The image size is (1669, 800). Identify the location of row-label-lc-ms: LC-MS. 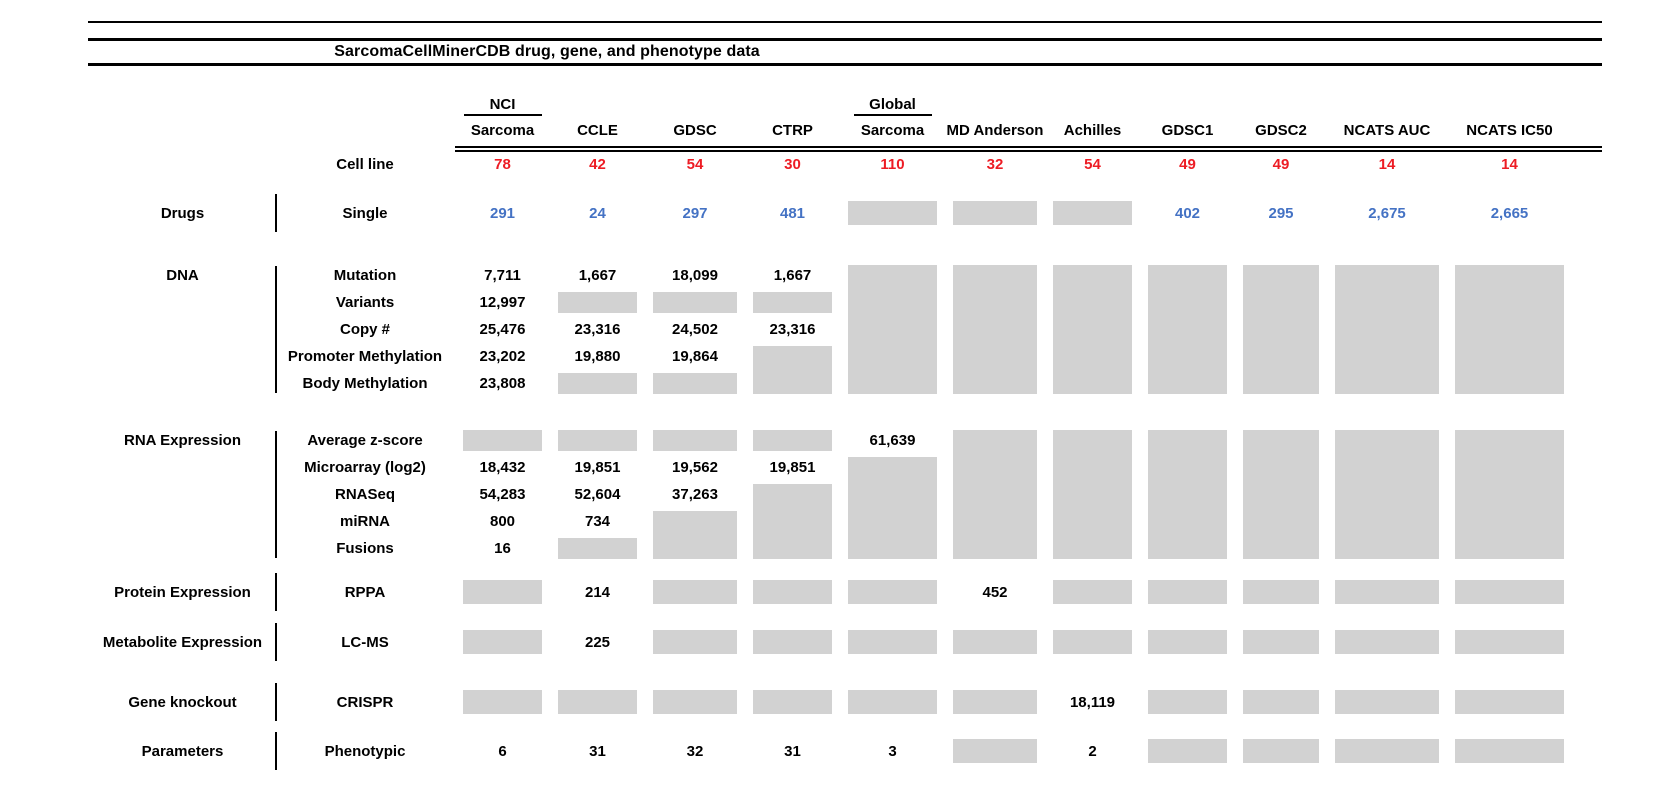
(365, 642).